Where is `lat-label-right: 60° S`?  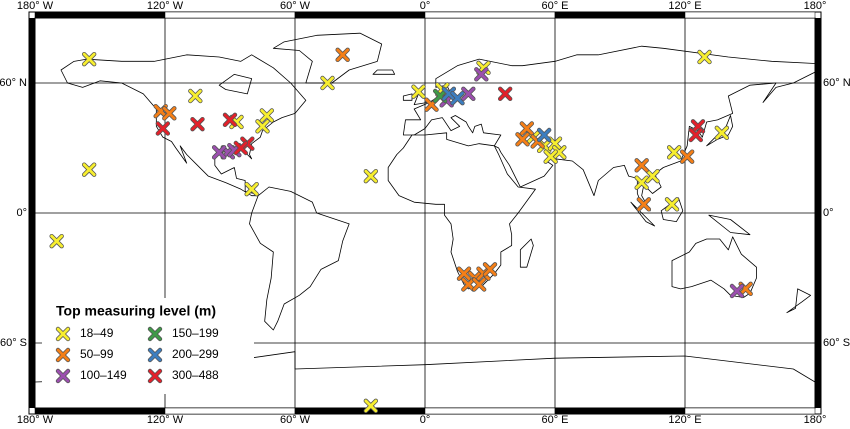 lat-label-right: 60° S is located at coordinates (836, 343).